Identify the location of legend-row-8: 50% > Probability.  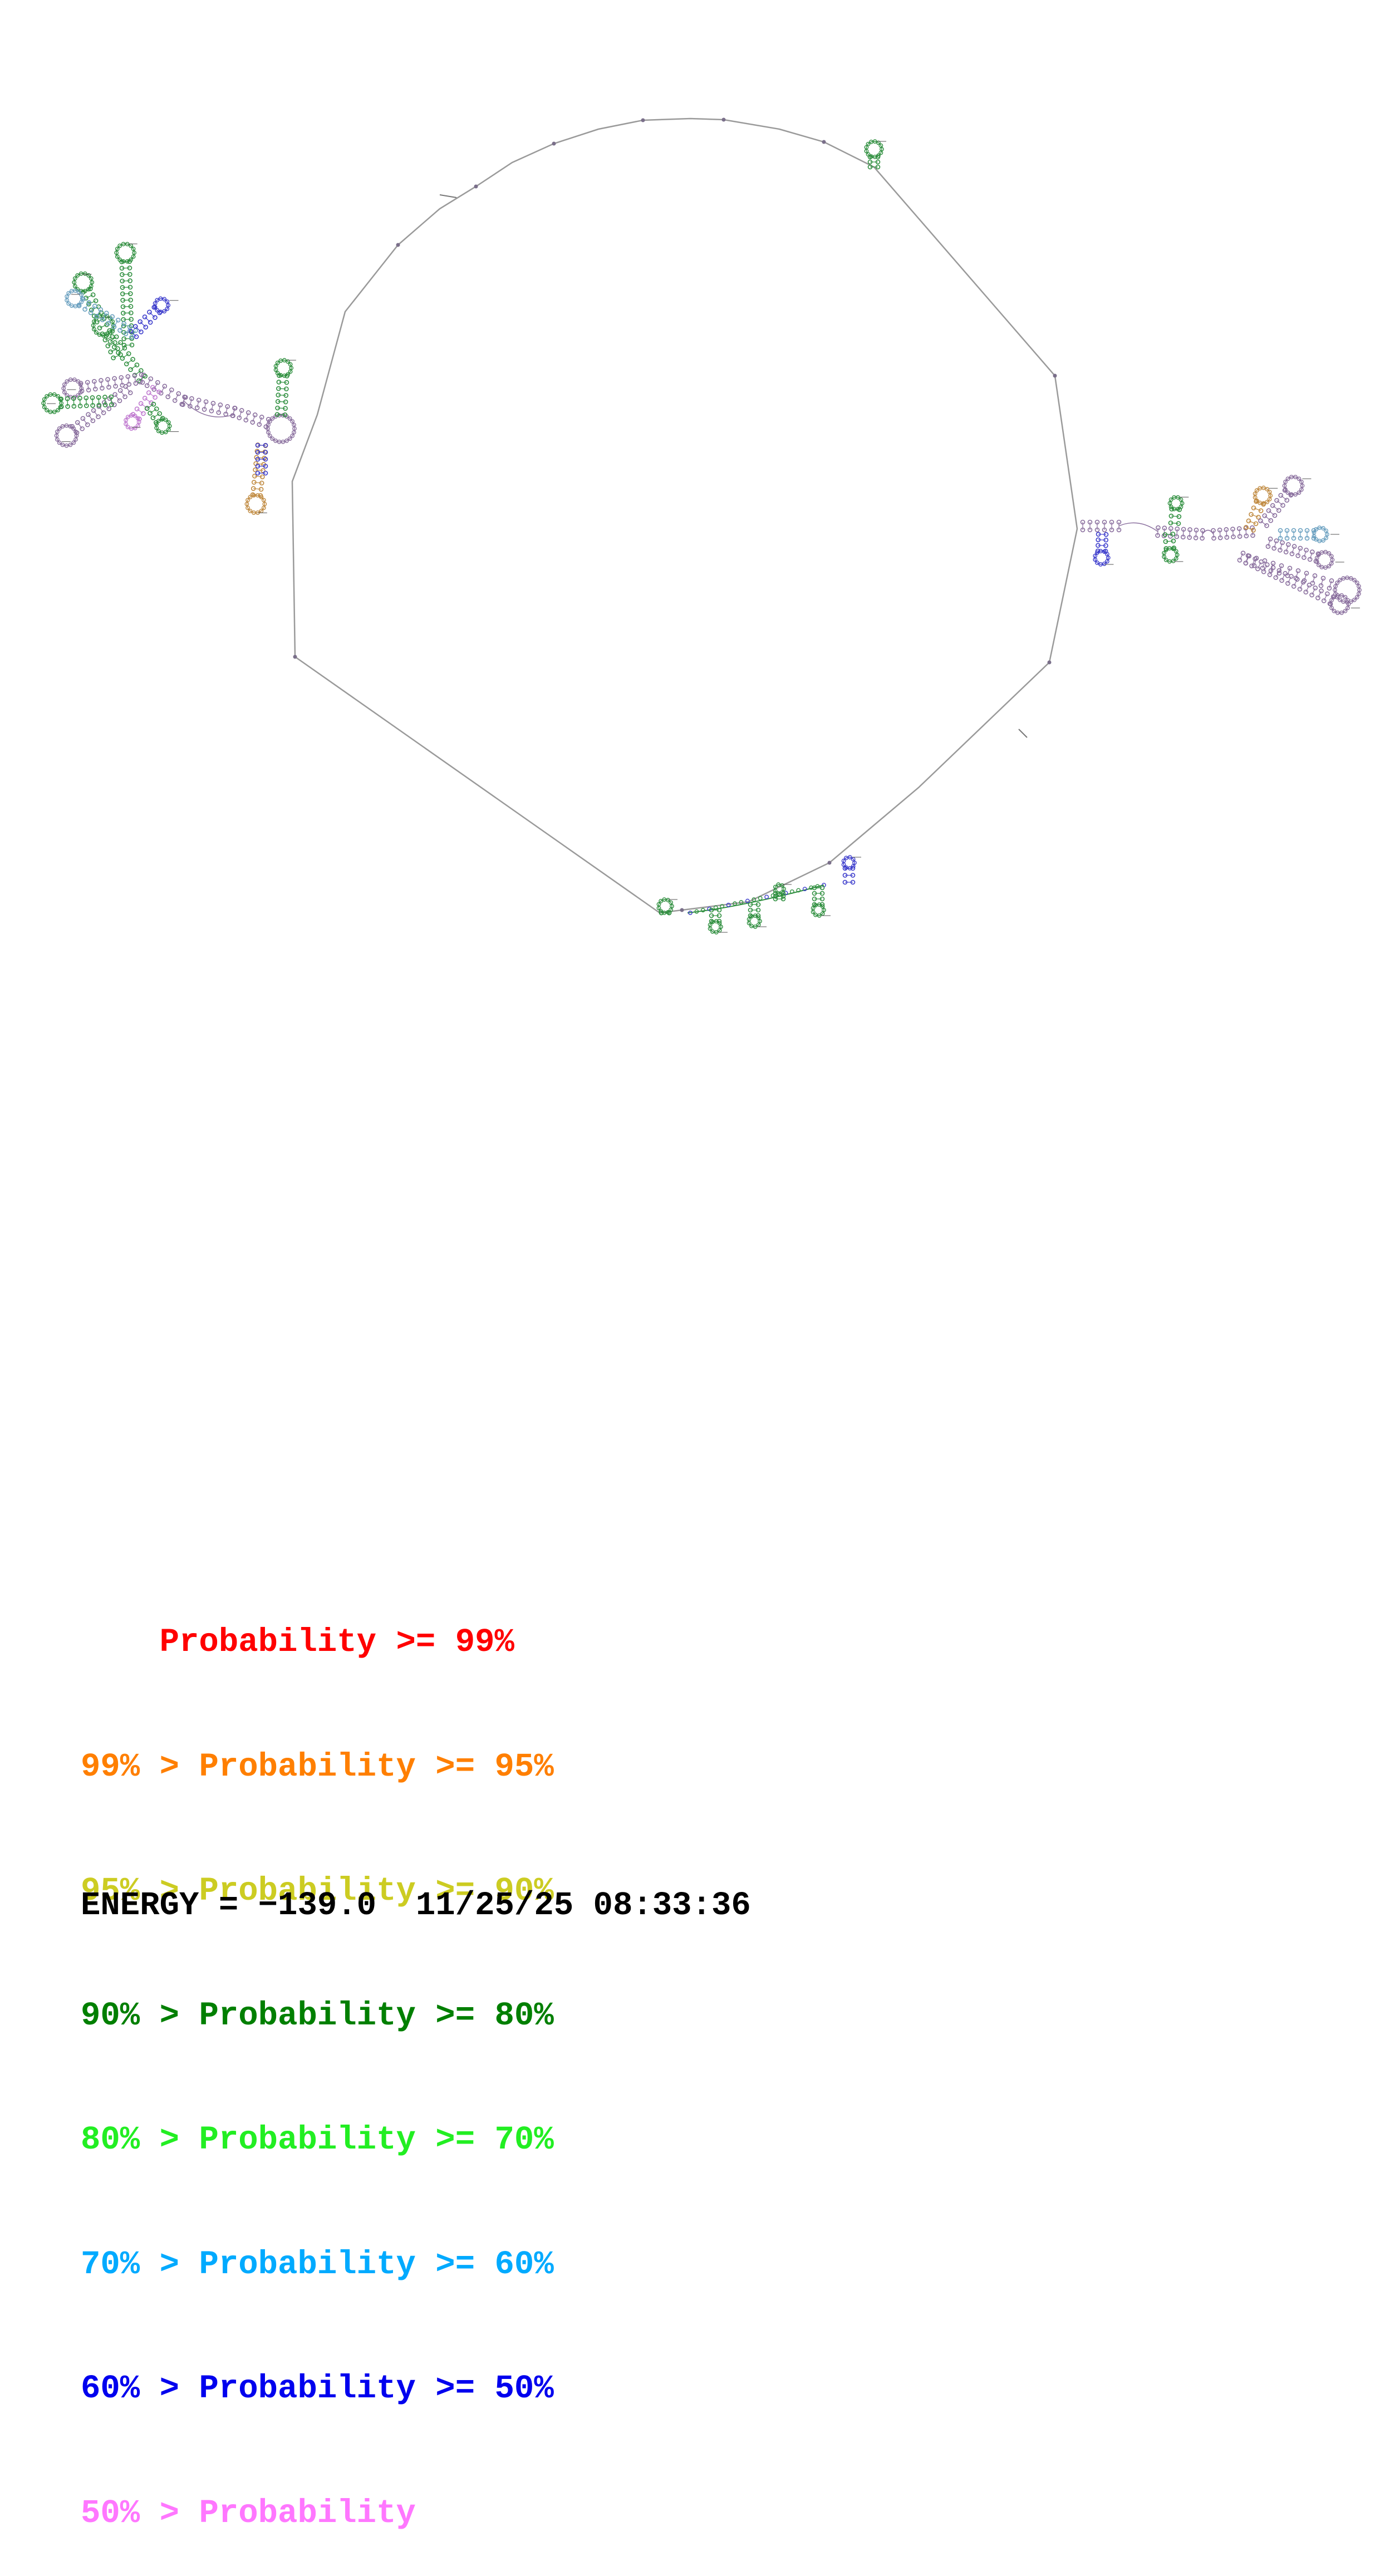
(317, 2514).